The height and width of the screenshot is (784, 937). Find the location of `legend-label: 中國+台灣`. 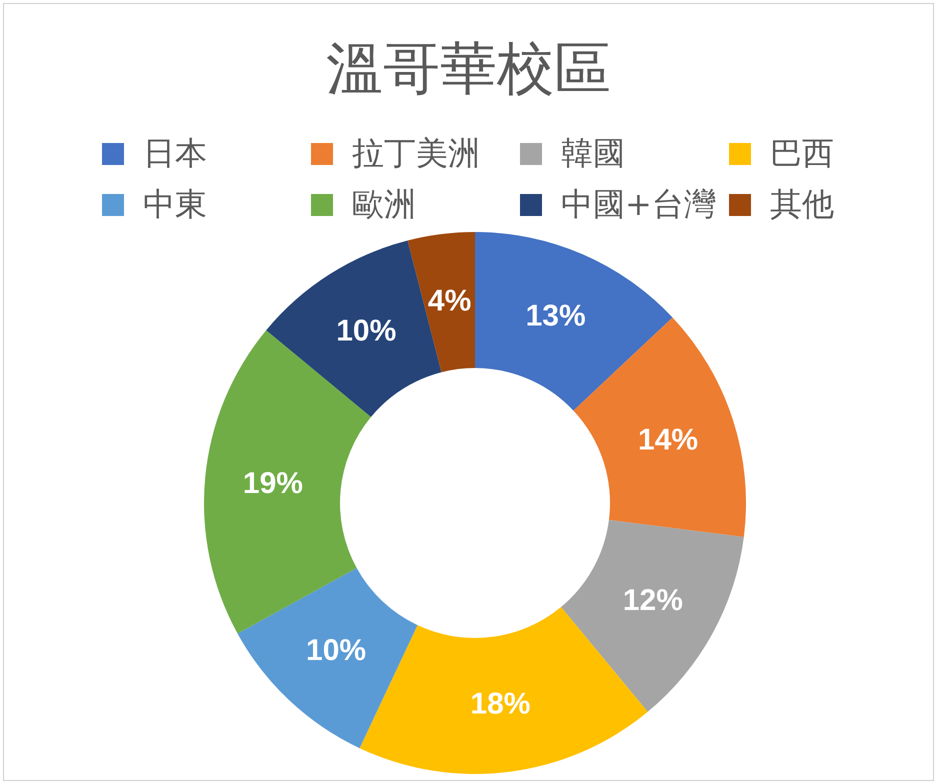

legend-label: 中國+台灣 is located at coordinates (638, 204).